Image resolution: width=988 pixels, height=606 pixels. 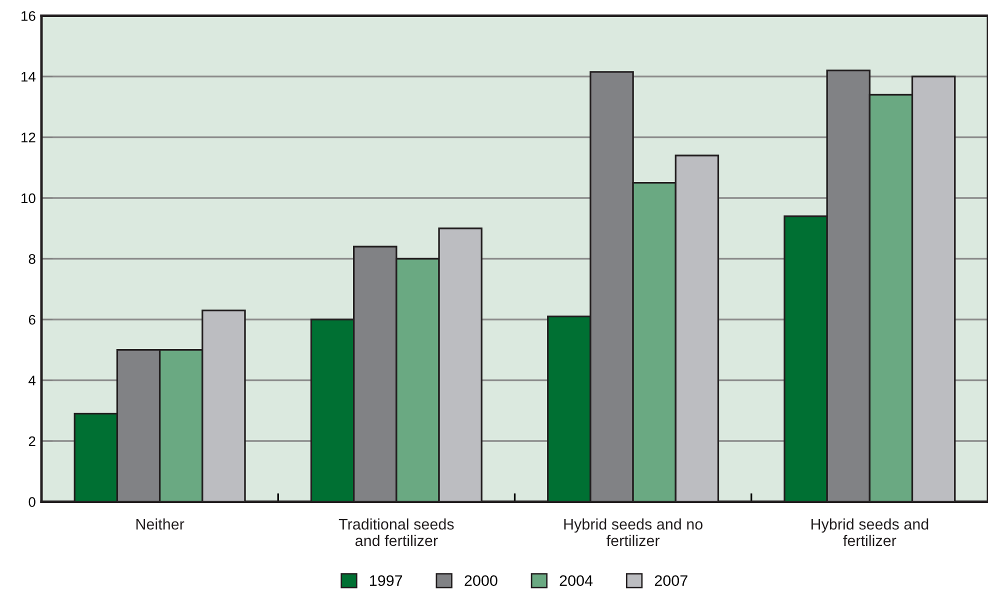 I want to click on y-tick-label: 6, so click(x=32, y=319).